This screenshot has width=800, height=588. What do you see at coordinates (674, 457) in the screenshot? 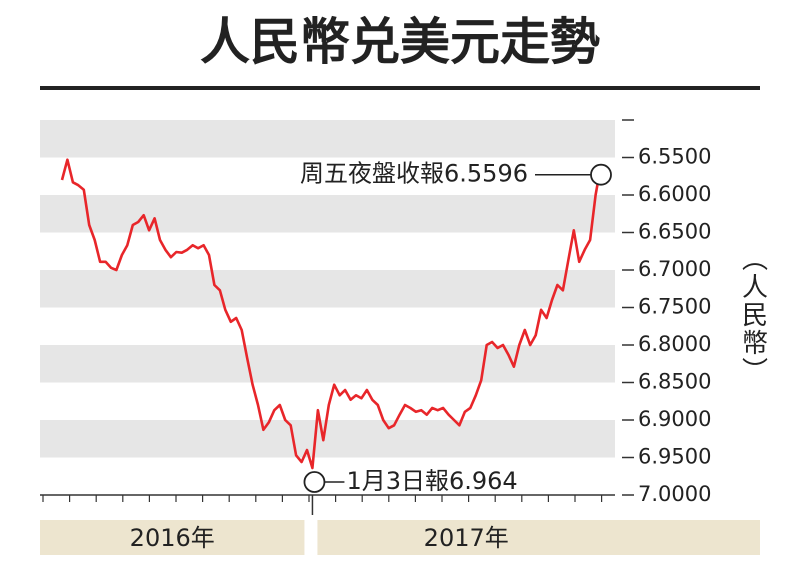
I see `y-tick-label: 6.9500` at bounding box center [674, 457].